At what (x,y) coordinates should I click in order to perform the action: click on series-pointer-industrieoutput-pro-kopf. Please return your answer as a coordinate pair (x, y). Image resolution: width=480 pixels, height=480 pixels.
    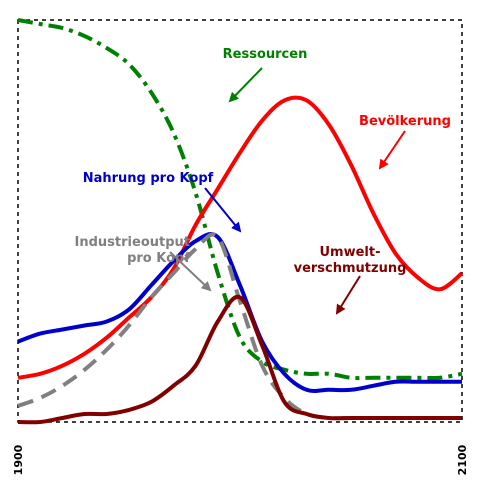
    Looking at the image, I should click on (190, 271).